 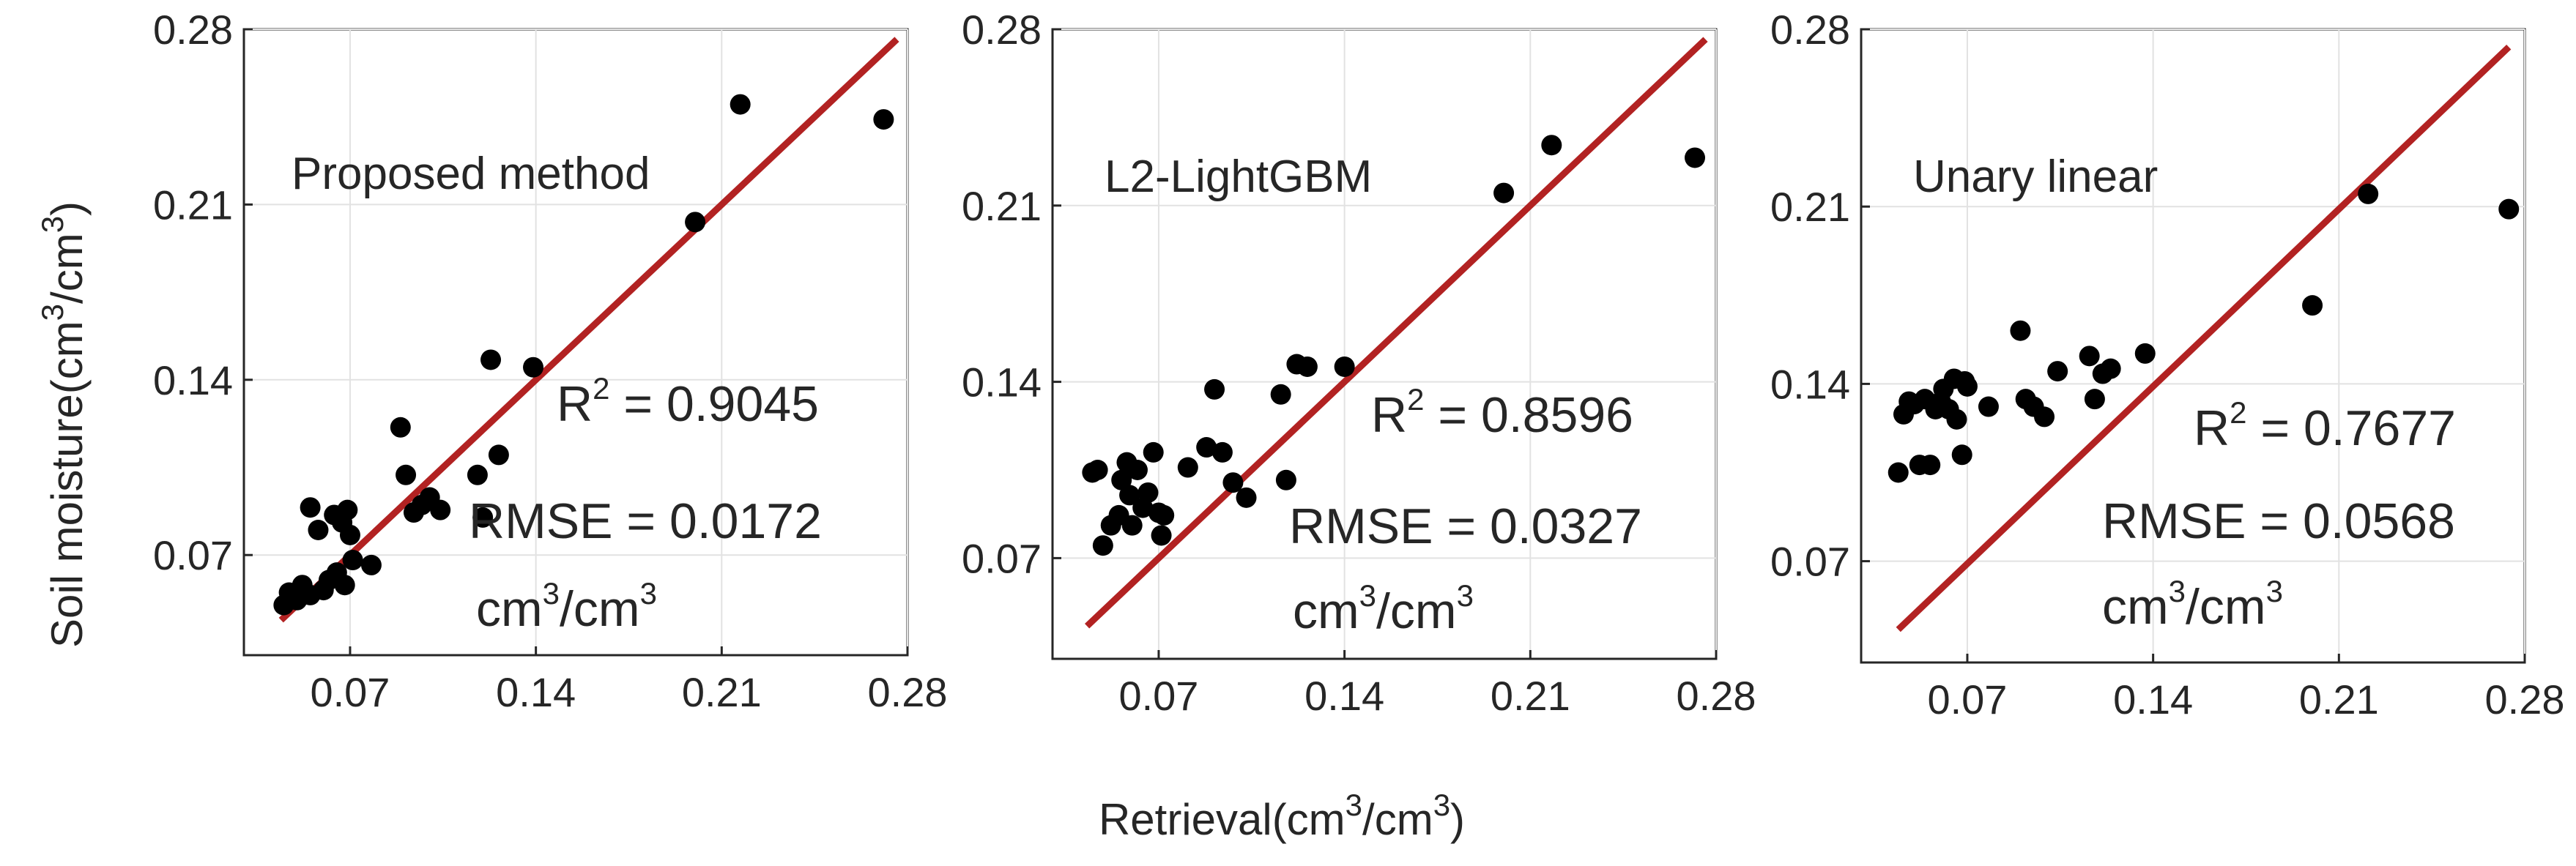 What do you see at coordinates (2325, 425) in the screenshot?
I see `r2-annotation: R2 = 0.7677` at bounding box center [2325, 425].